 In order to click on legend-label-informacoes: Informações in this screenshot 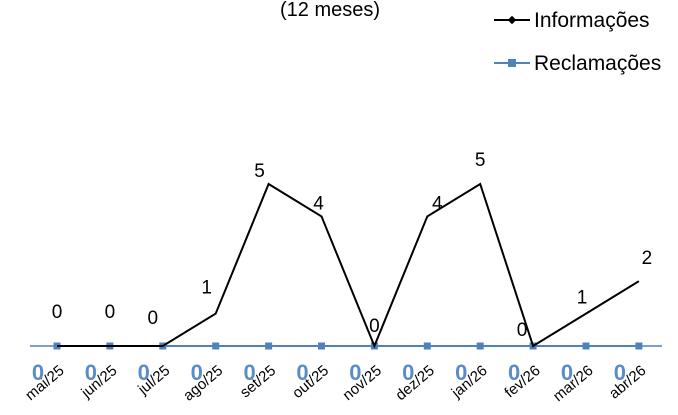, I will do `click(592, 20)`.